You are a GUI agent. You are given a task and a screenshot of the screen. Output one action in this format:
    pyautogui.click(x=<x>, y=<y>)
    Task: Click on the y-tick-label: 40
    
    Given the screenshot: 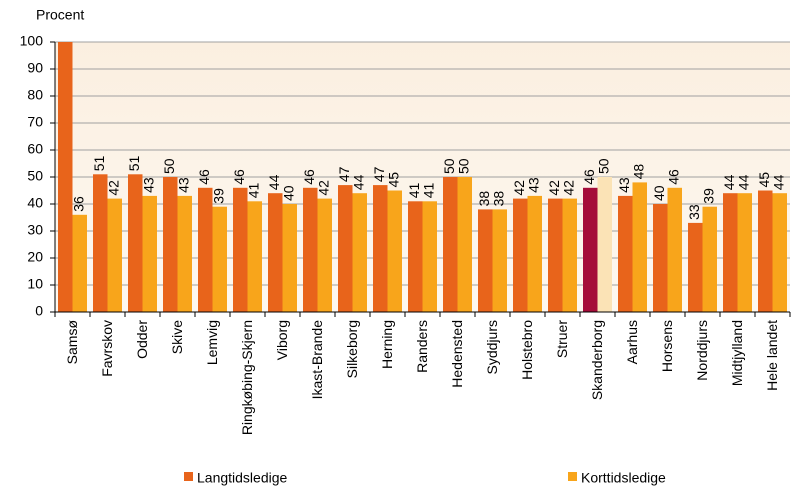 What is the action you would take?
    pyautogui.click(x=35, y=203)
    